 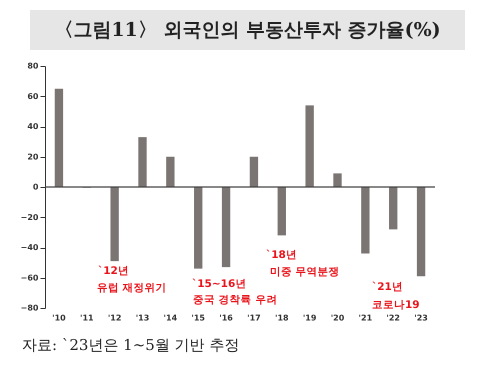 What do you see at coordinates (33, 126) in the screenshot?
I see `y-tick-label: 40` at bounding box center [33, 126].